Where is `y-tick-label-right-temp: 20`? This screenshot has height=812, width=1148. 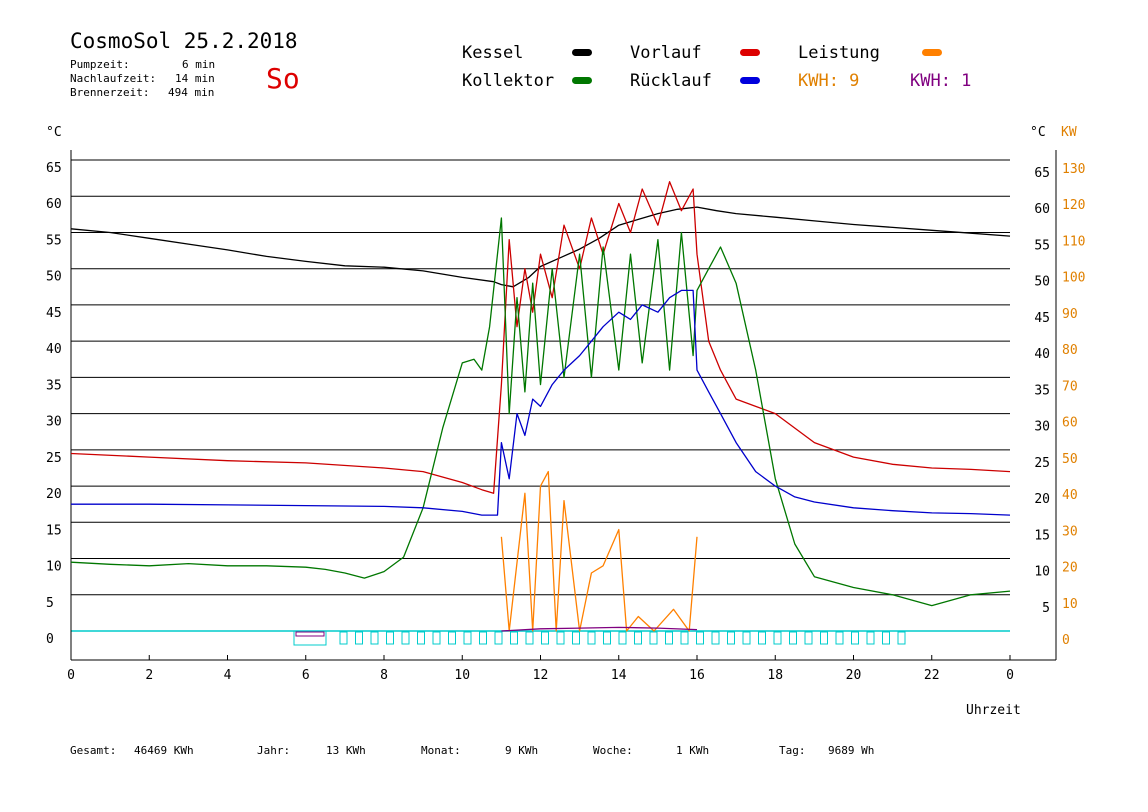 y-tick-label-right-temp: 20 is located at coordinates (1042, 499).